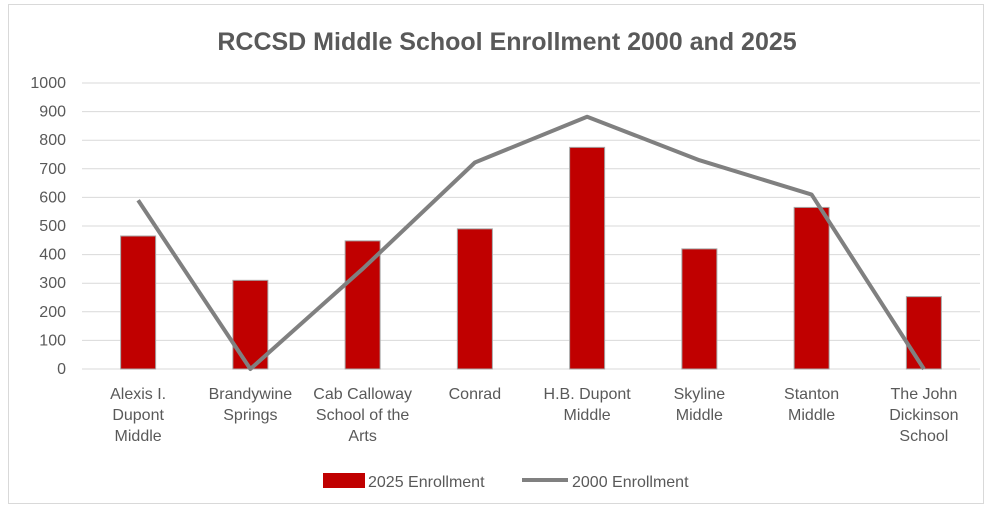 The width and height of the screenshot is (994, 510). I want to click on x-category-label: The John Dickinson School, so click(923, 415).